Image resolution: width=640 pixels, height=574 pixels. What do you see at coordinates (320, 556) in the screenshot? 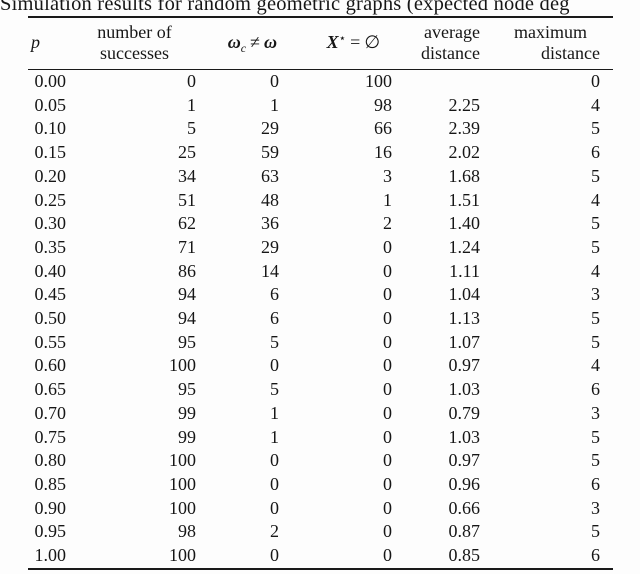
I see `table-row: 1.00 100 0 0 0.85 6` at bounding box center [320, 556].